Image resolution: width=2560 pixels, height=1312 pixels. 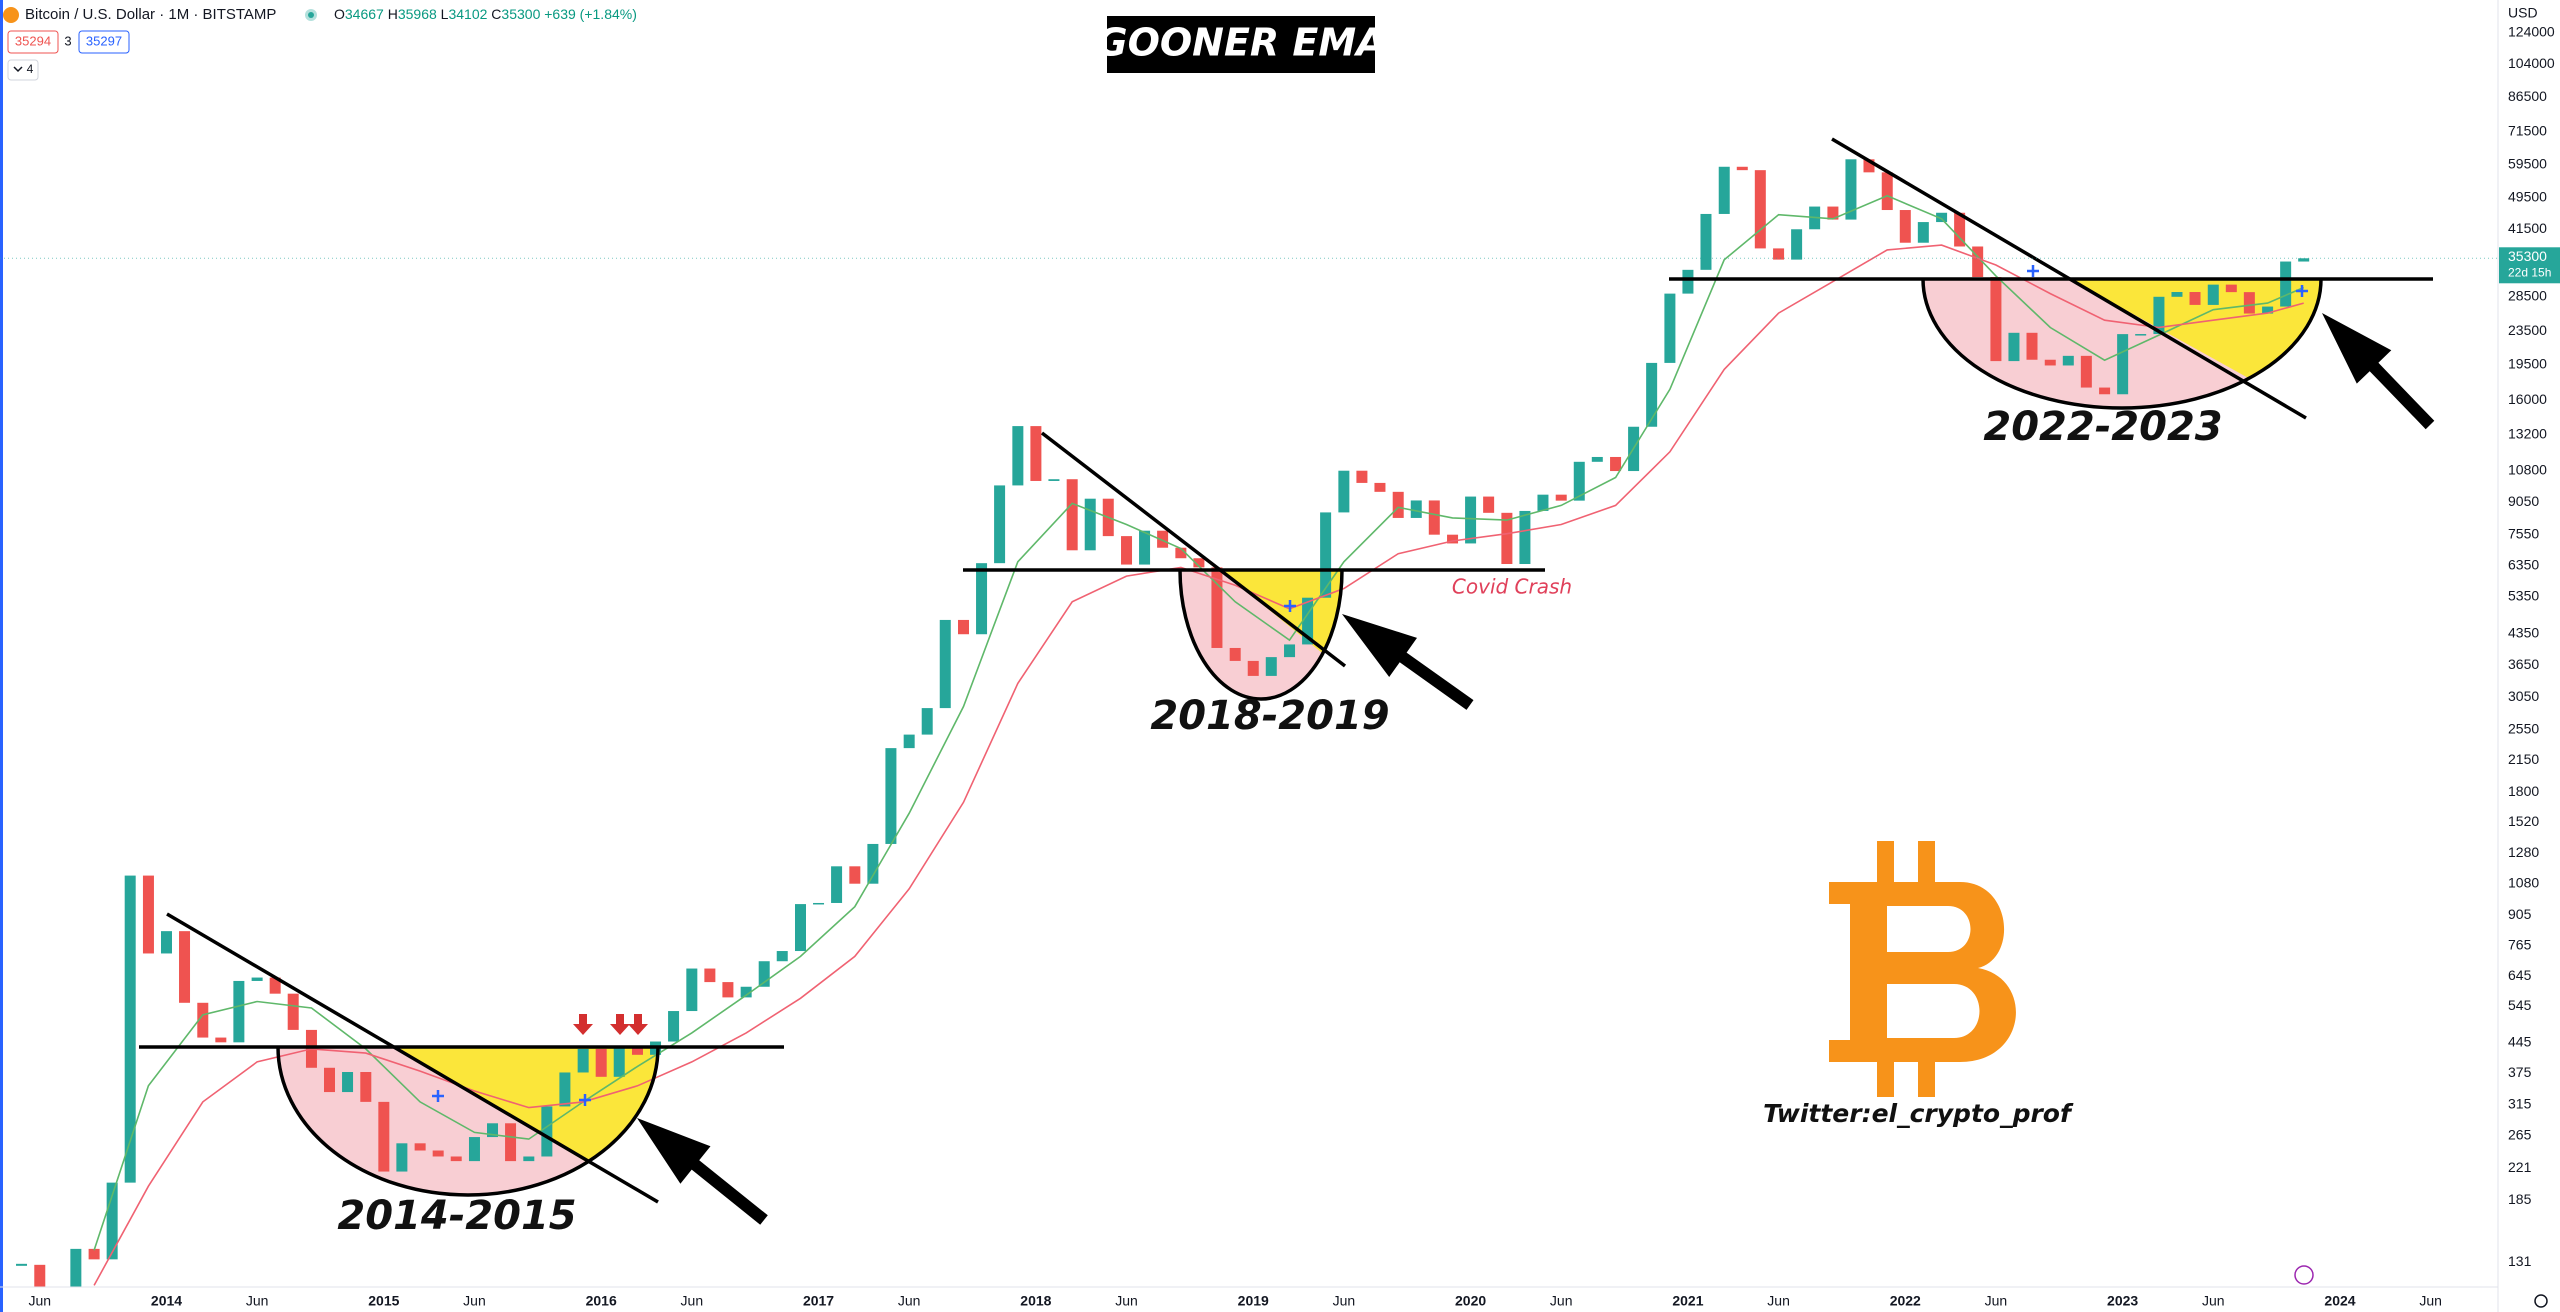 What do you see at coordinates (1905, 1301) in the screenshot?
I see `x-tick-label: 2022` at bounding box center [1905, 1301].